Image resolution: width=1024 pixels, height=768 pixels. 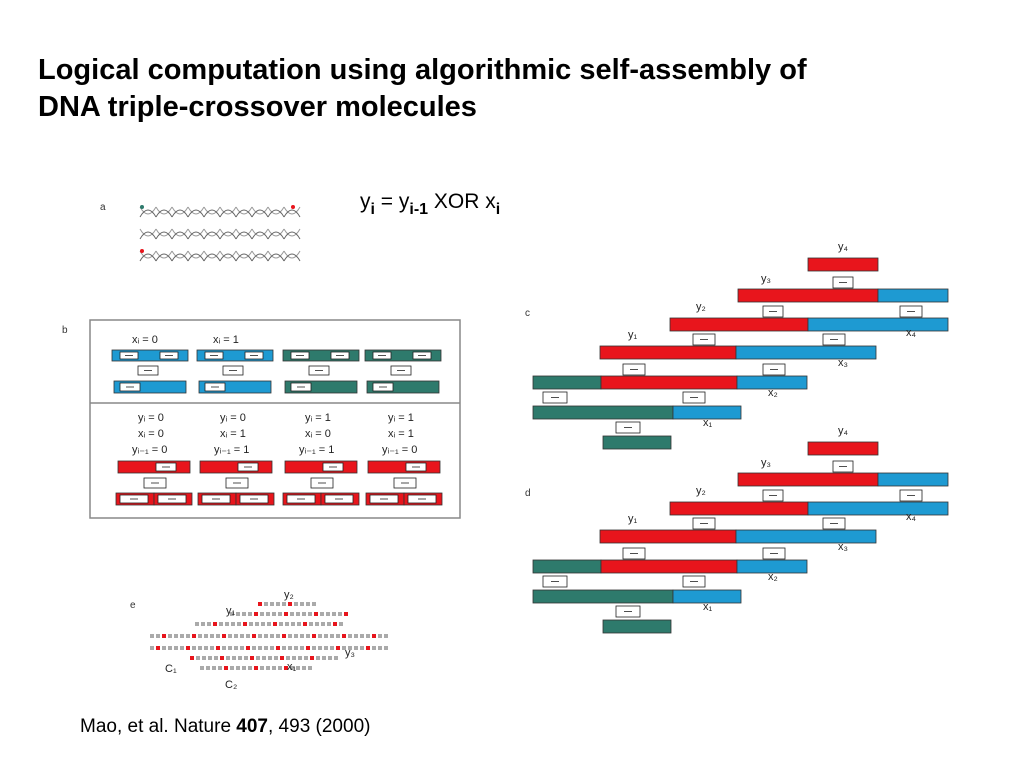 What do you see at coordinates (65, 330) in the screenshot?
I see `panel-label-b: b` at bounding box center [65, 330].